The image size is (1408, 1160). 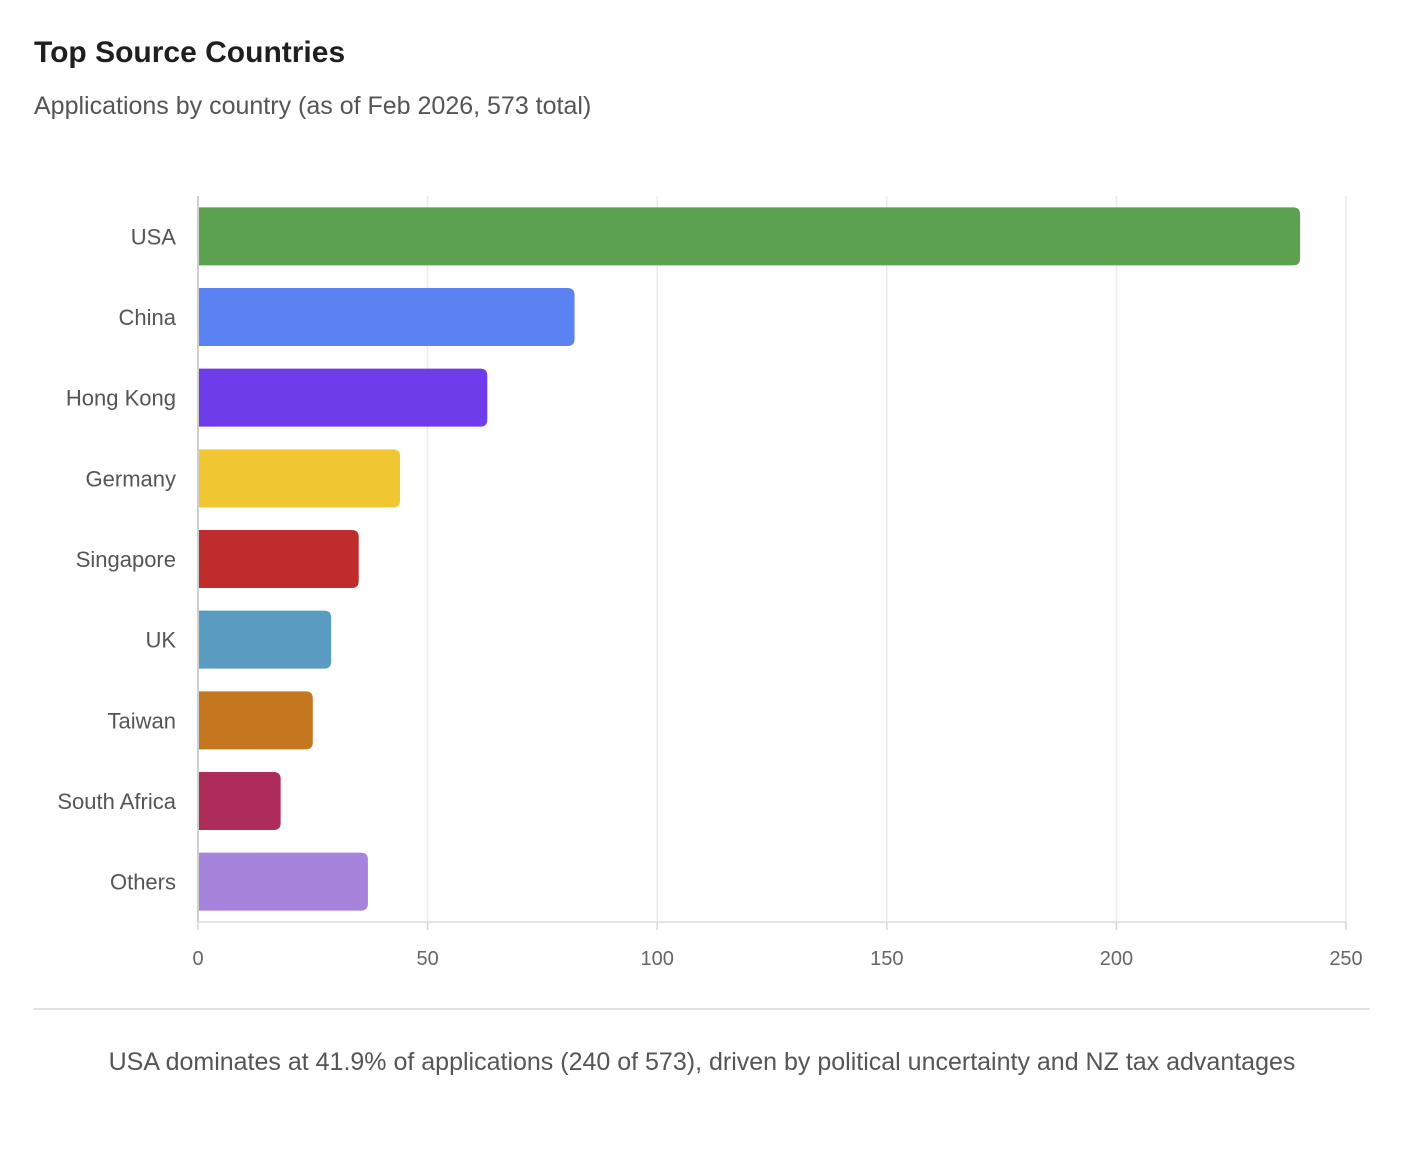 What do you see at coordinates (427, 959) in the screenshot?
I see `x-tick-label: 50` at bounding box center [427, 959].